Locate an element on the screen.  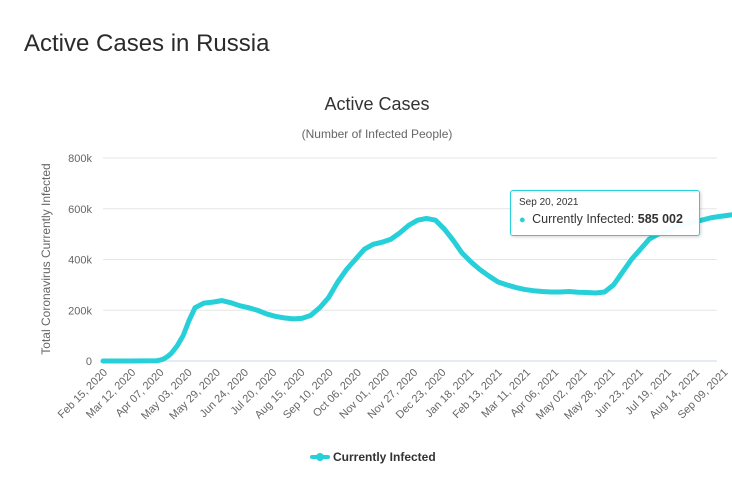
tooltip-label: Currently Infected: is located at coordinates (583, 219).